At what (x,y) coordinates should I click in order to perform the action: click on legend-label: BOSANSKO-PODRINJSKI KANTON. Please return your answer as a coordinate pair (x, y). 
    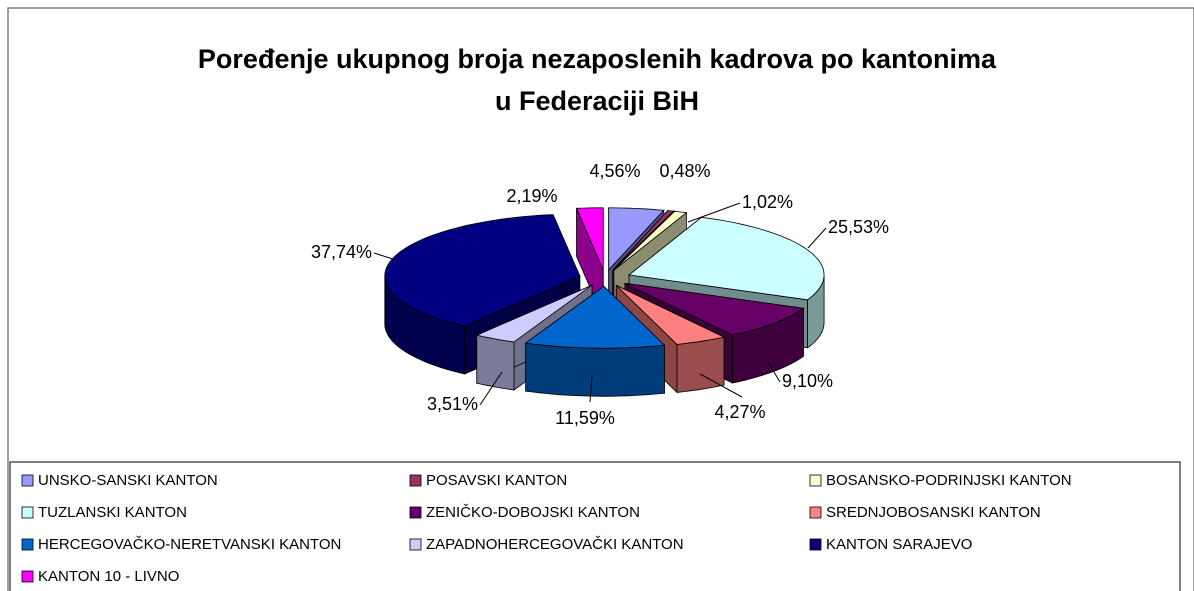
    Looking at the image, I should click on (949, 480).